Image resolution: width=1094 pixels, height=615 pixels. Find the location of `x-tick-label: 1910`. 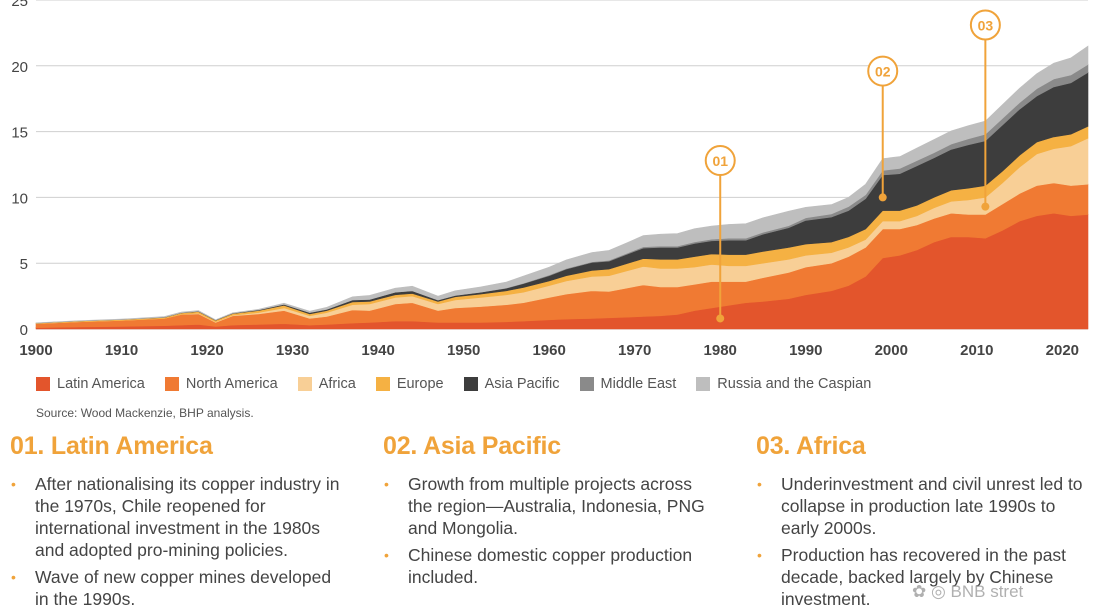

x-tick-label: 1910 is located at coordinates (121, 350).